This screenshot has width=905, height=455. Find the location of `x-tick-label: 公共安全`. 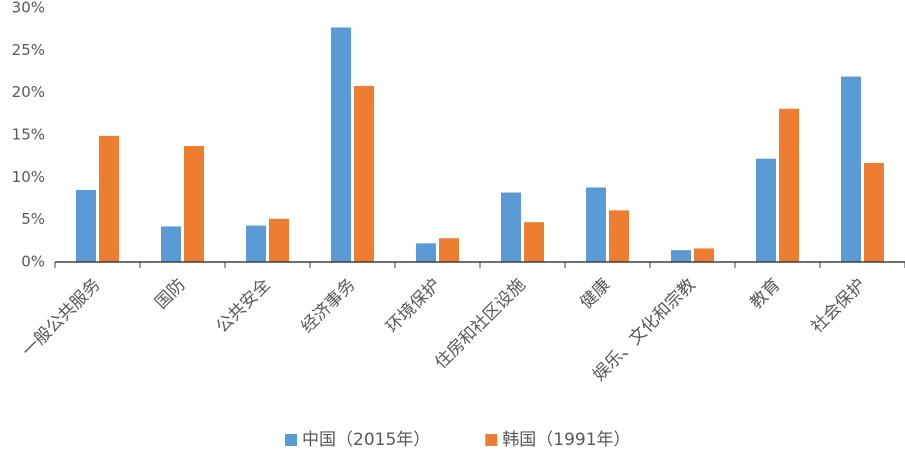

x-tick-label: 公共安全 is located at coordinates (243, 306).